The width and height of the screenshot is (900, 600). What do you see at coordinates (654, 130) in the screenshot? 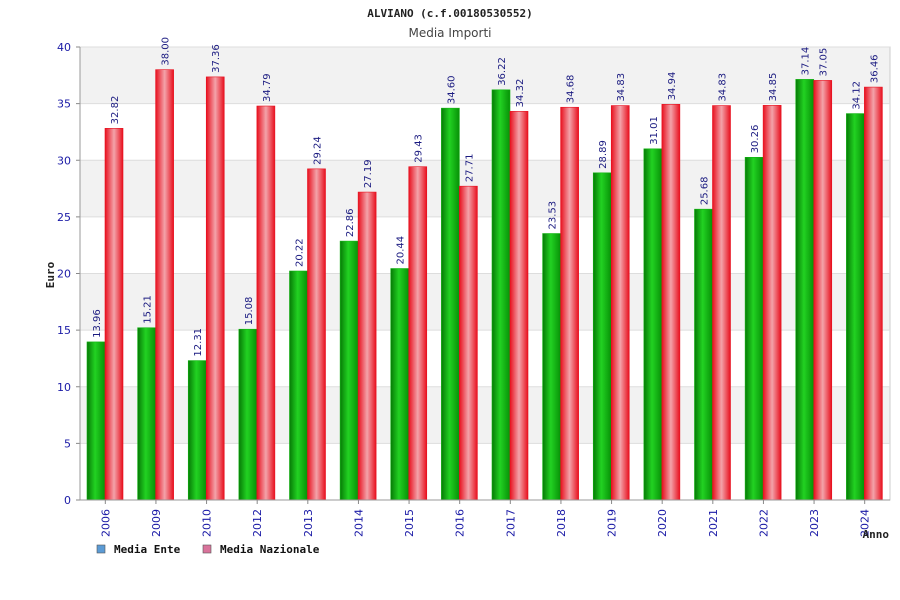
I see `data-label: 31.01` at bounding box center [654, 130].